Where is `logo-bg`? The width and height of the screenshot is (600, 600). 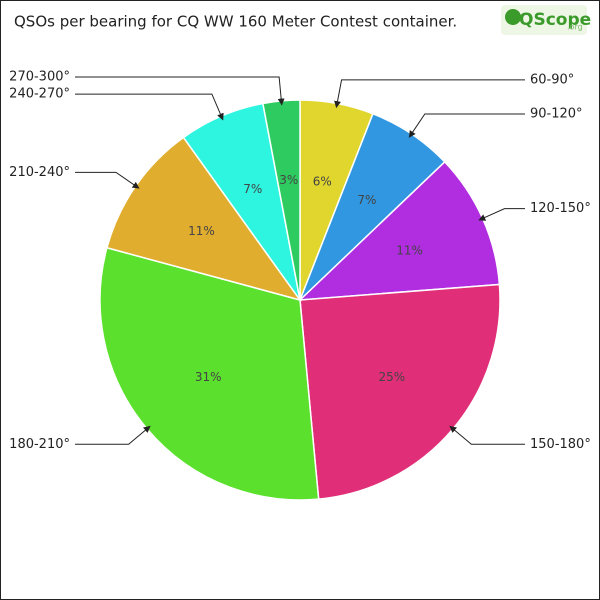
logo-bg is located at coordinates (544, 20).